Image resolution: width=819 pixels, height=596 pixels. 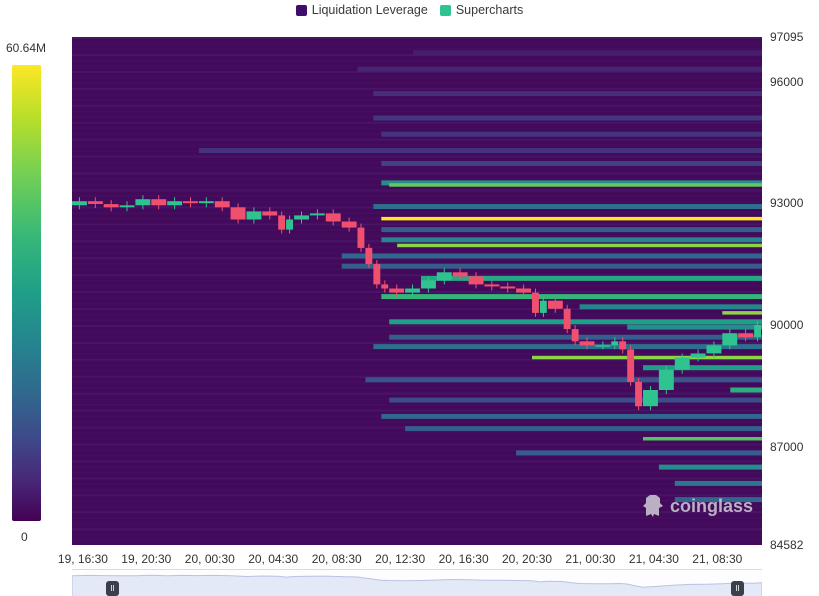 What do you see at coordinates (787, 325) in the screenshot?
I see `y-tick-label: 90000` at bounding box center [787, 325].